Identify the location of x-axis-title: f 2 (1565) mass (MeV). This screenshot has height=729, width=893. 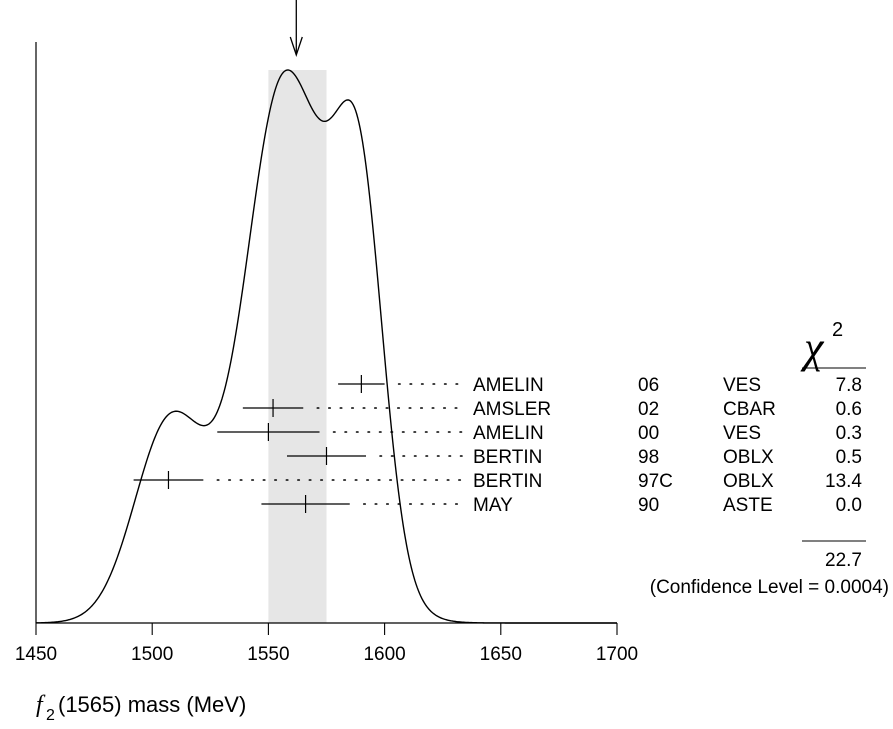
(141, 708).